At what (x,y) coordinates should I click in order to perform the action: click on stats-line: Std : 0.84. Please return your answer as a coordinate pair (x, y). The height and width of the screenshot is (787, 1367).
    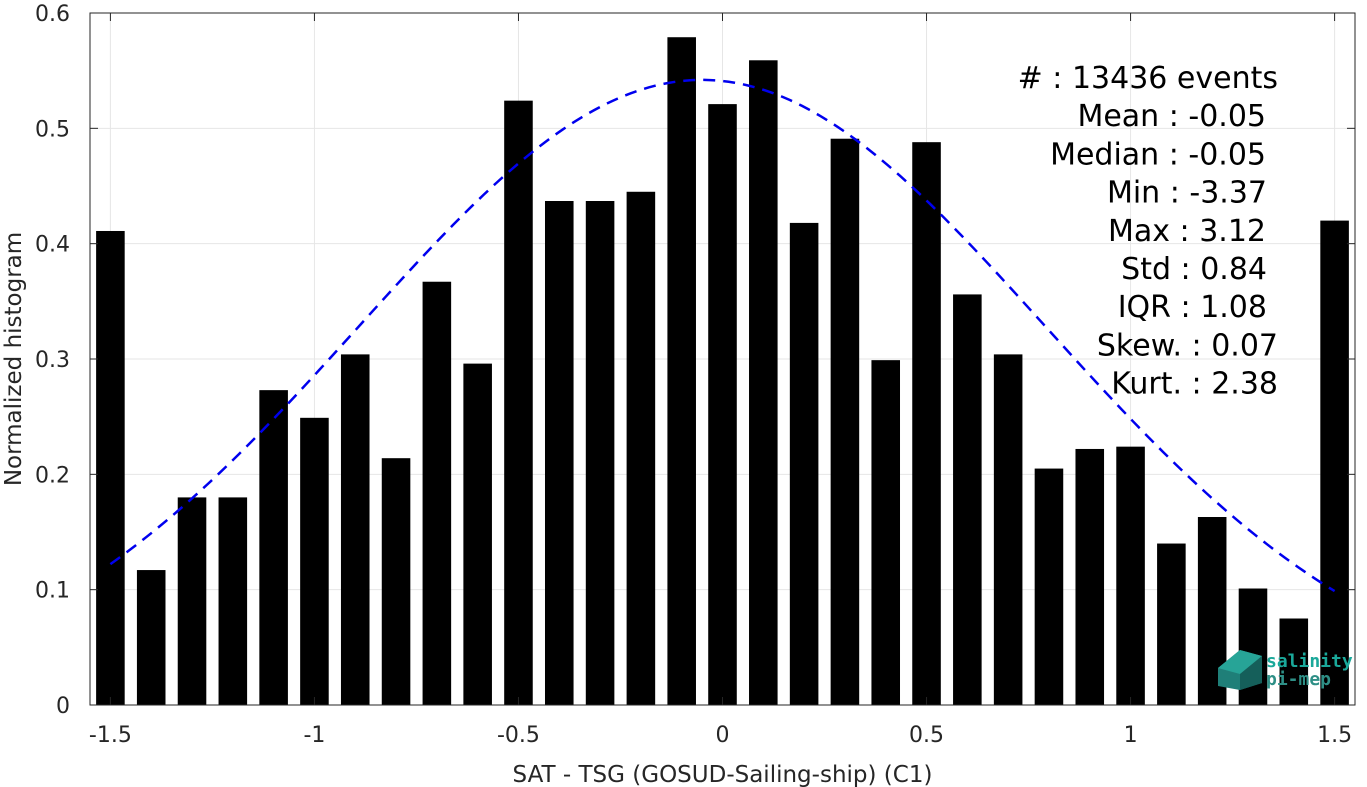
    Looking at the image, I should click on (1194, 269).